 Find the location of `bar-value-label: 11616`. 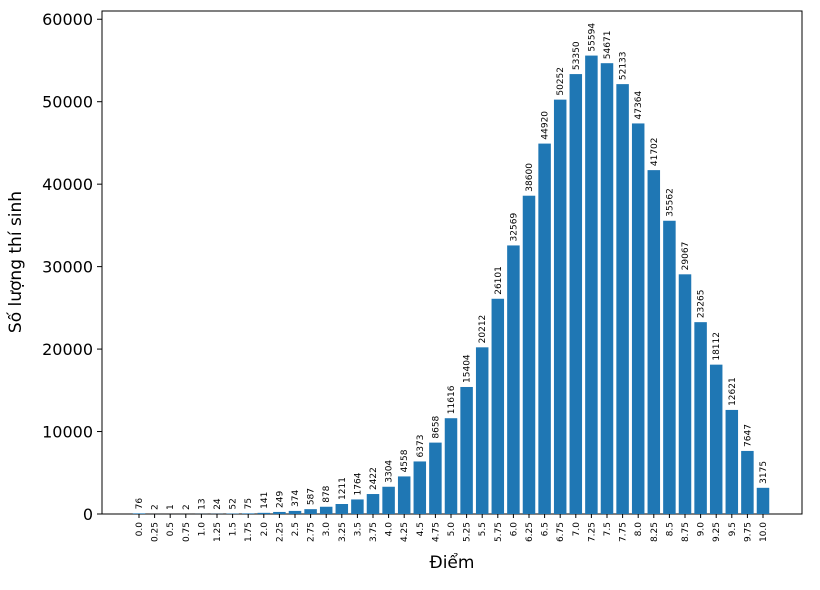

bar-value-label: 11616 is located at coordinates (452, 399).